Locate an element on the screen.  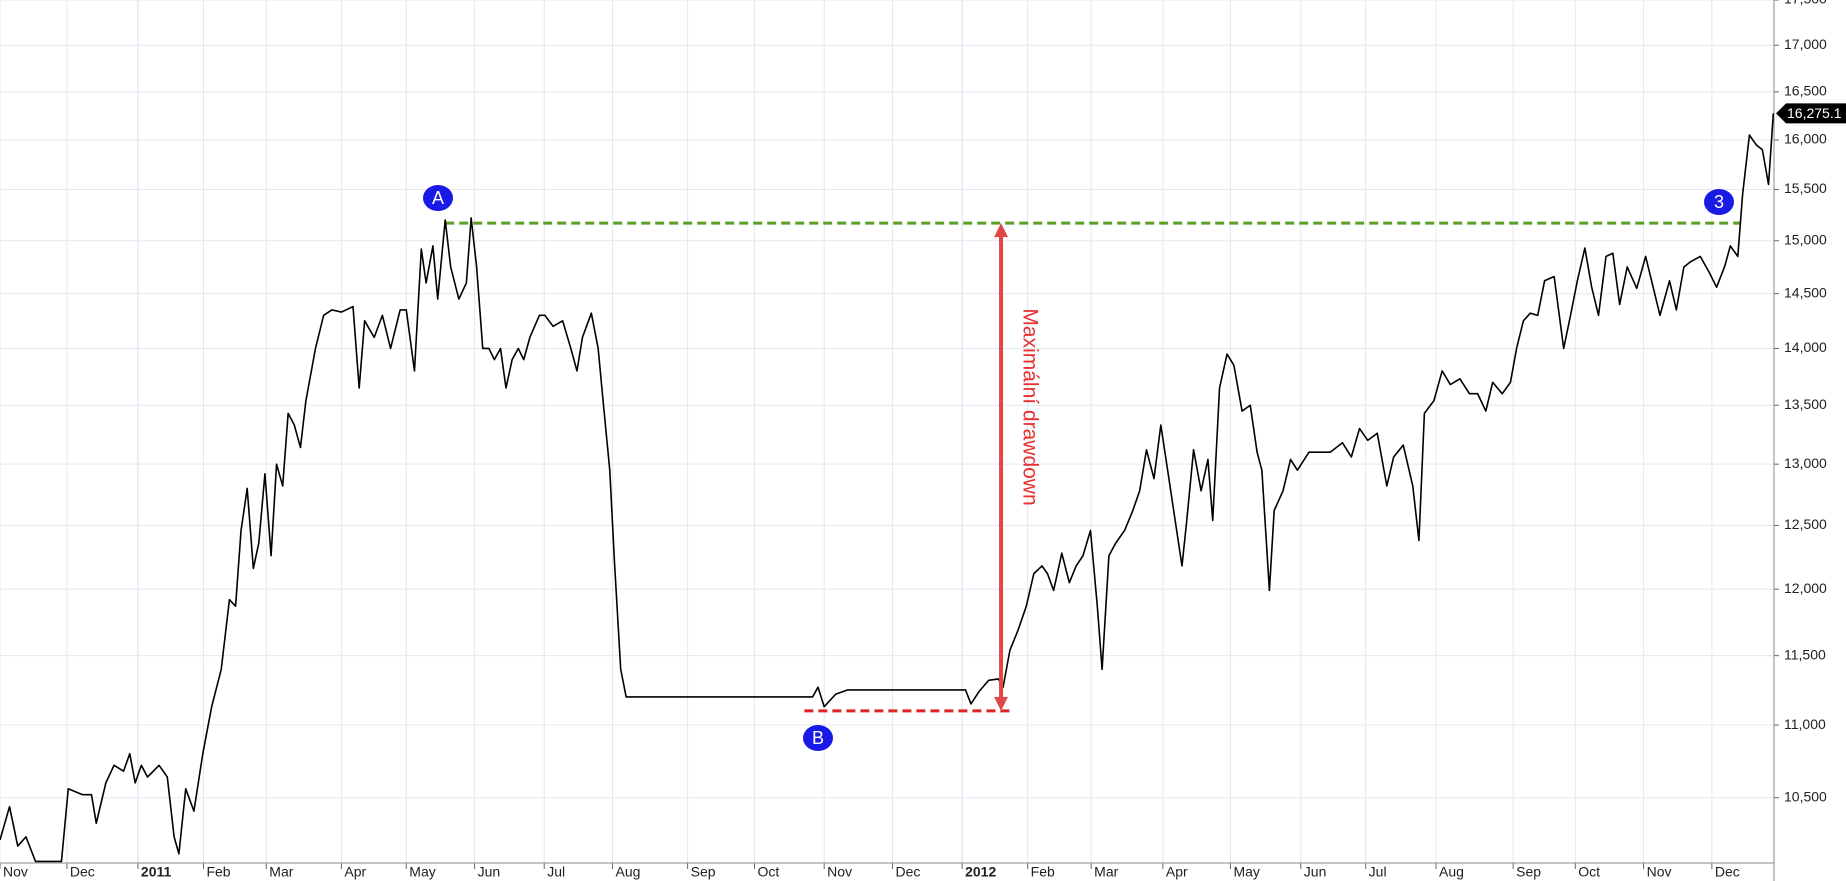
trough-marker-circle is located at coordinates (818, 738).